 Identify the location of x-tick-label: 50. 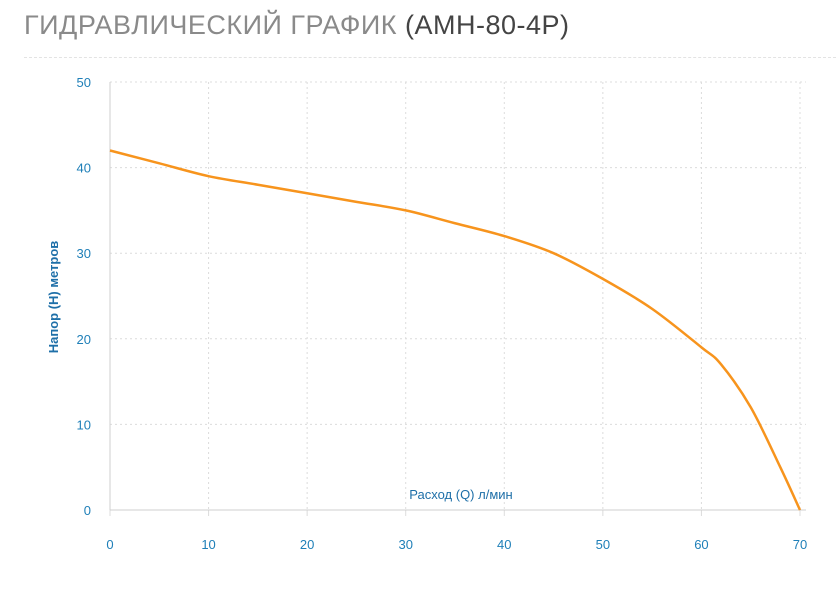
(603, 544).